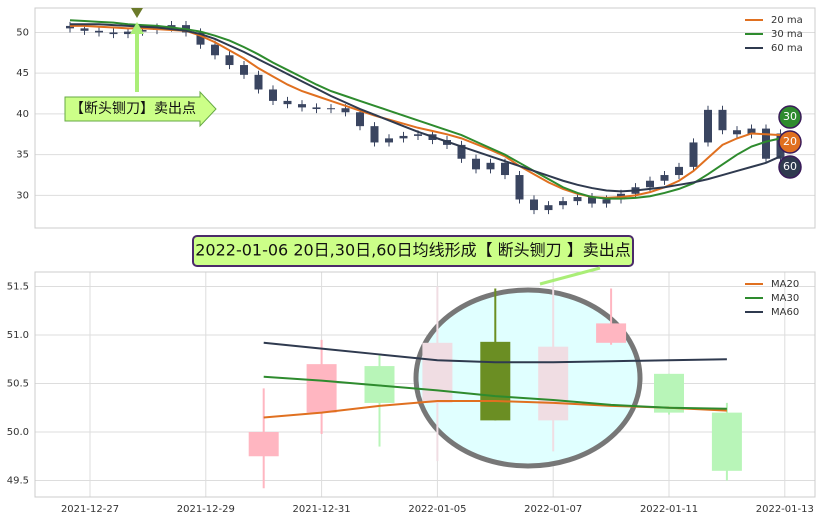  What do you see at coordinates (785, 312) in the screenshot?
I see `legend-label: MA60` at bounding box center [785, 312].